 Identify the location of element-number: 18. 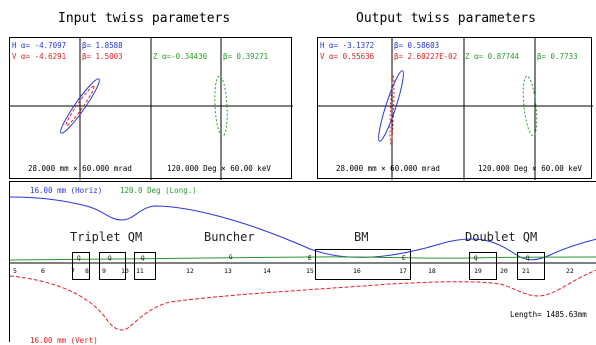
(432, 271).